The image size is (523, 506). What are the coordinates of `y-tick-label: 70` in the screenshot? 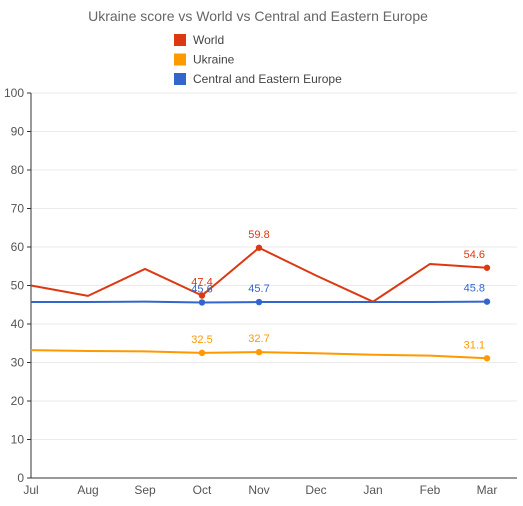 It's located at (18, 209).